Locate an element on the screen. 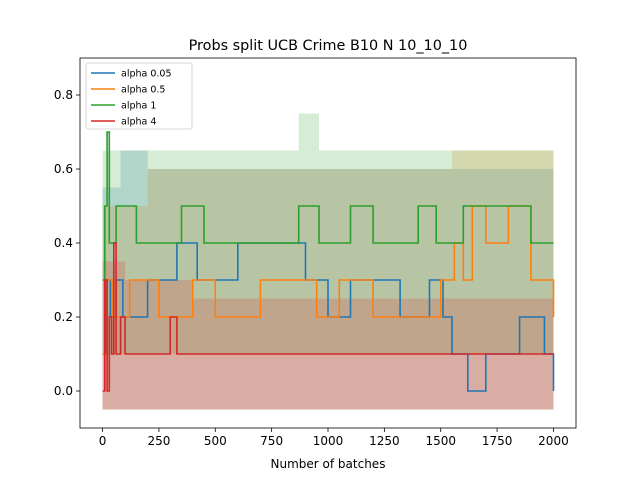 This screenshot has width=640, height=480. x-tick-label: 500 is located at coordinates (215, 441).